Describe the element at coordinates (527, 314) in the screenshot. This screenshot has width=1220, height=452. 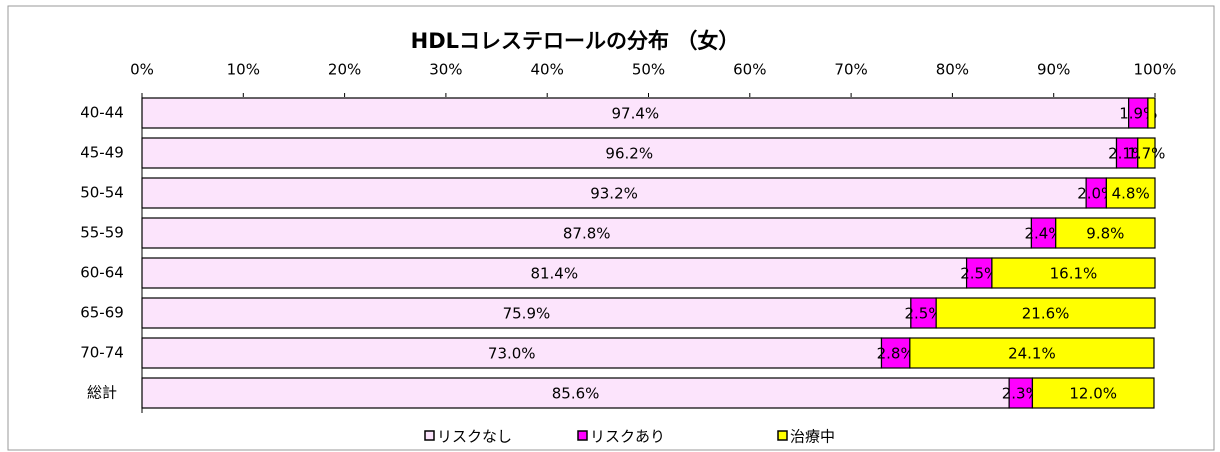
I see `data-label: 75.9%` at that location.